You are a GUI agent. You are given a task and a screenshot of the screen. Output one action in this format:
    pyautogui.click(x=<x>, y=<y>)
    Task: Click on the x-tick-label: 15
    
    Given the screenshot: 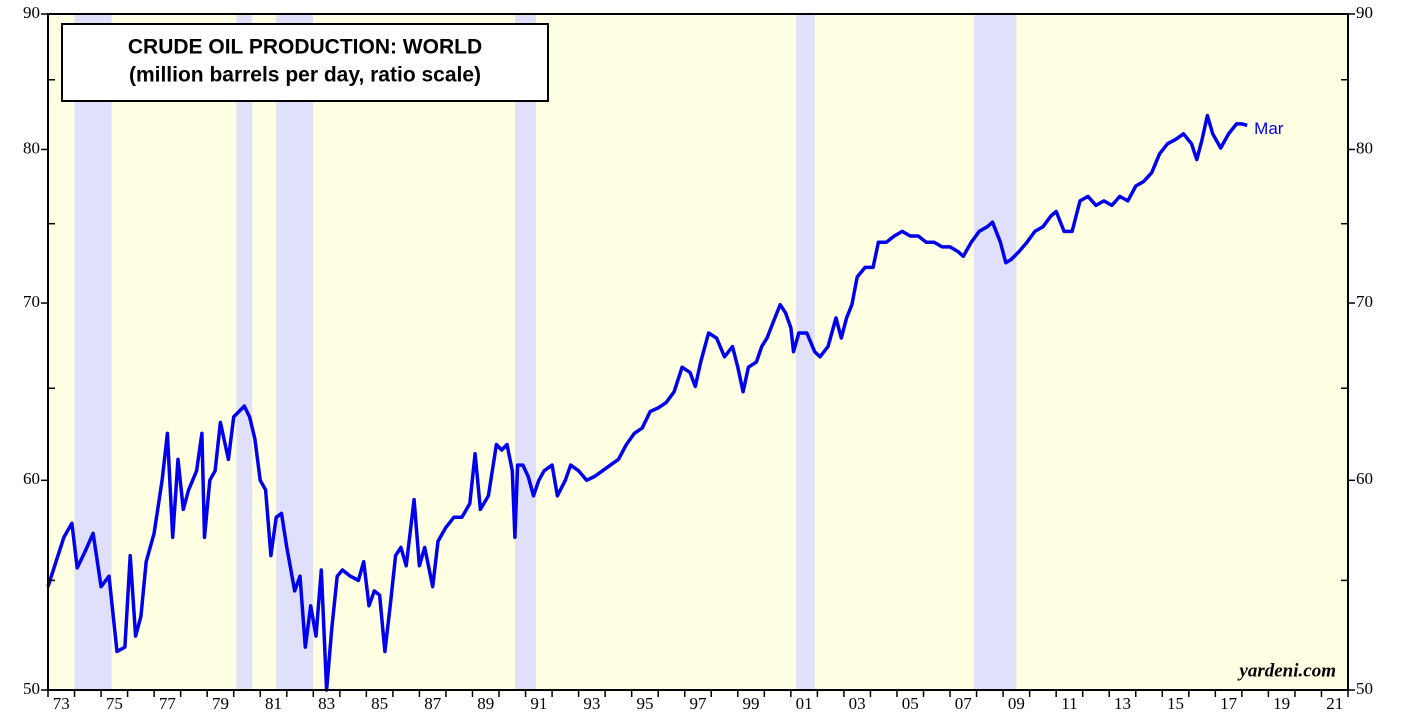 What is the action you would take?
    pyautogui.click(x=1175, y=703)
    